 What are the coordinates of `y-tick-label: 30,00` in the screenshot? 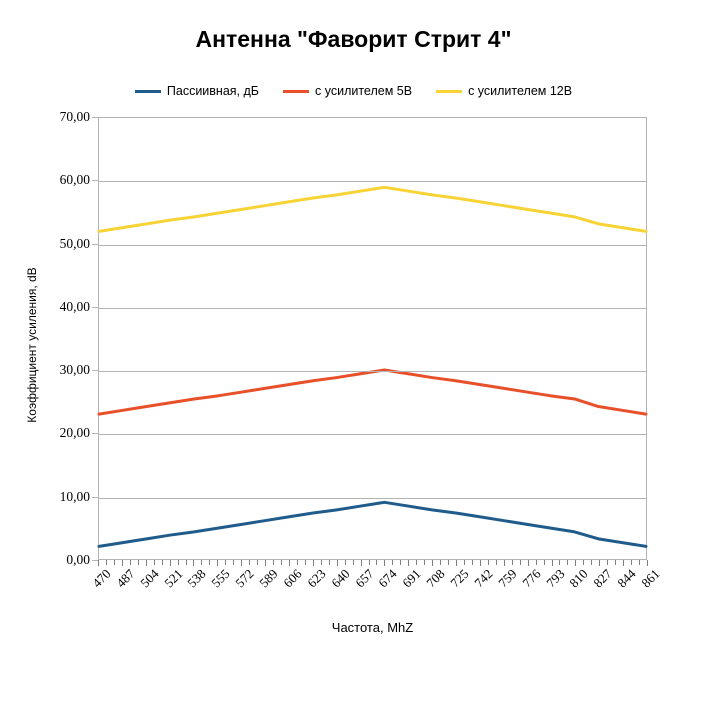 It's located at (74, 370).